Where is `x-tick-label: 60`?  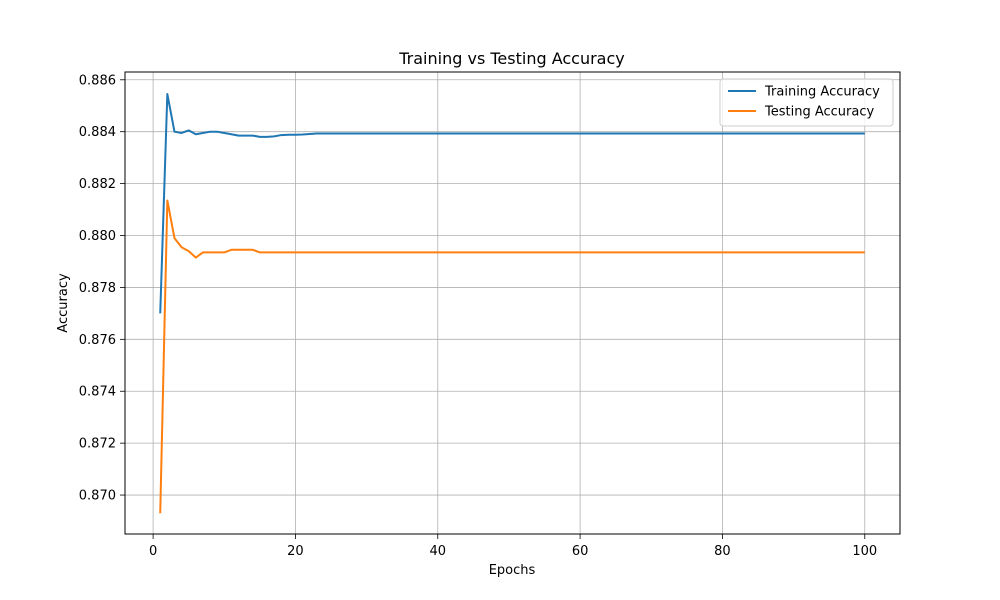
x-tick-label: 60 is located at coordinates (580, 551).